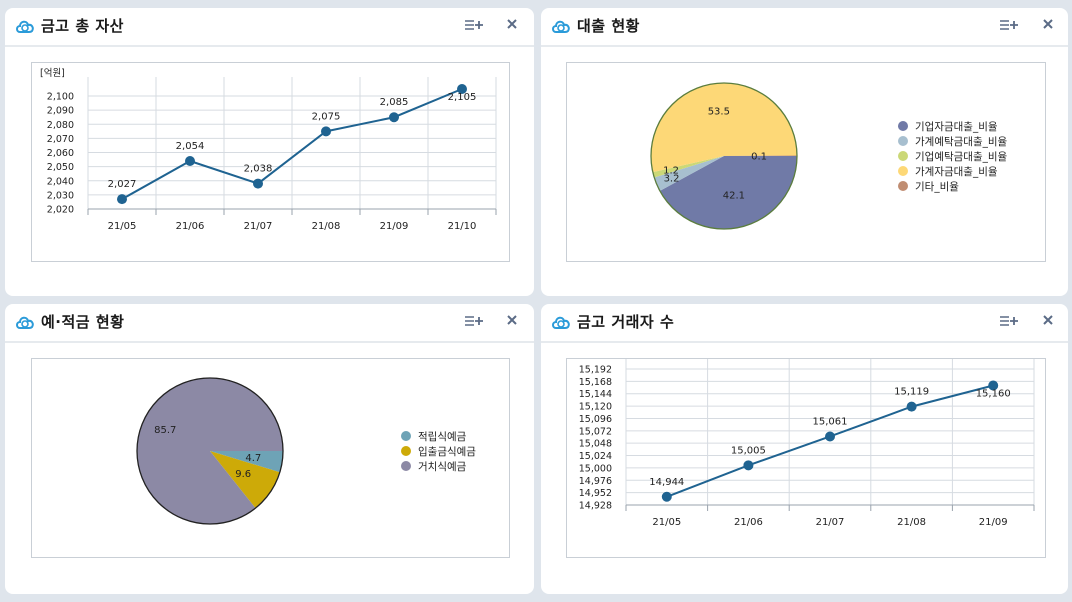 The width and height of the screenshot is (1072, 602). What do you see at coordinates (60, 153) in the screenshot?
I see `y-tick-label: 2,060` at bounding box center [60, 153].